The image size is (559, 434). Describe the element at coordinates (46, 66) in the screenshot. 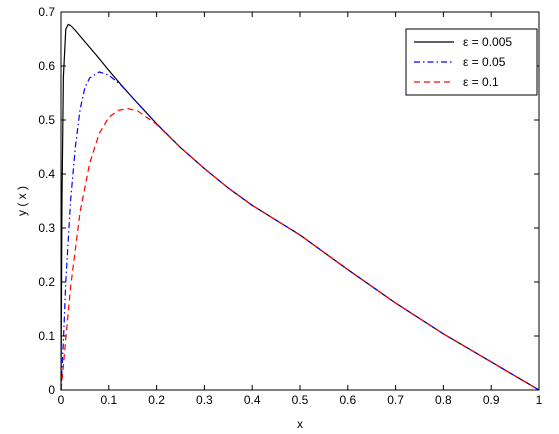

I see `y-tick-label: 0.6` at that location.